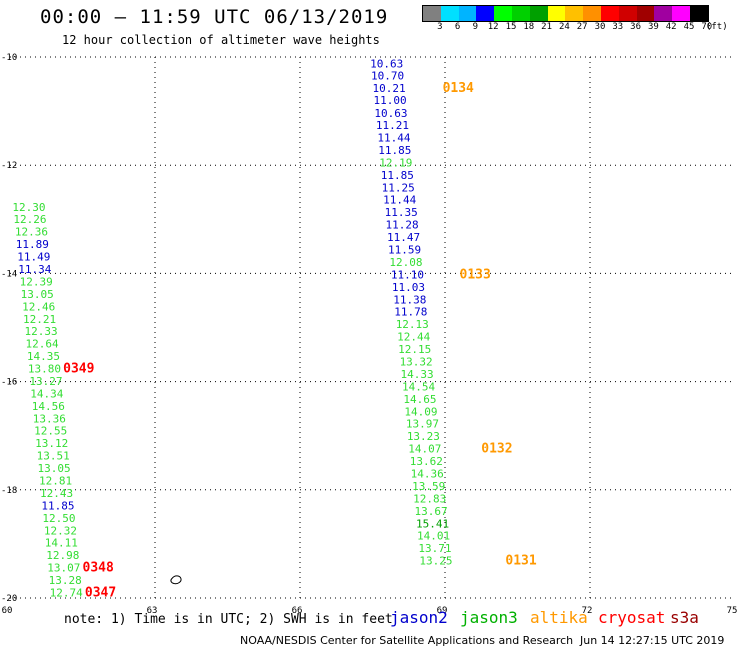 The width and height of the screenshot is (740, 650). I want to click on x-tick-label: 69, so click(442, 611).